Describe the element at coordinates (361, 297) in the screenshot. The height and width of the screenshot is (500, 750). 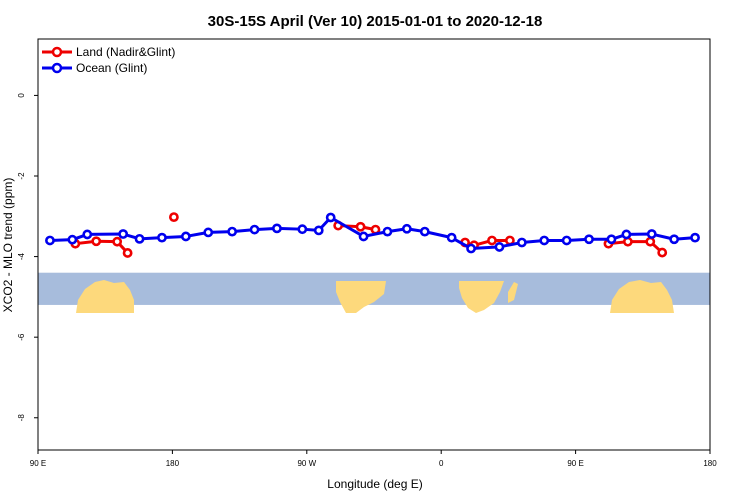
I see `continent-south-america` at that location.